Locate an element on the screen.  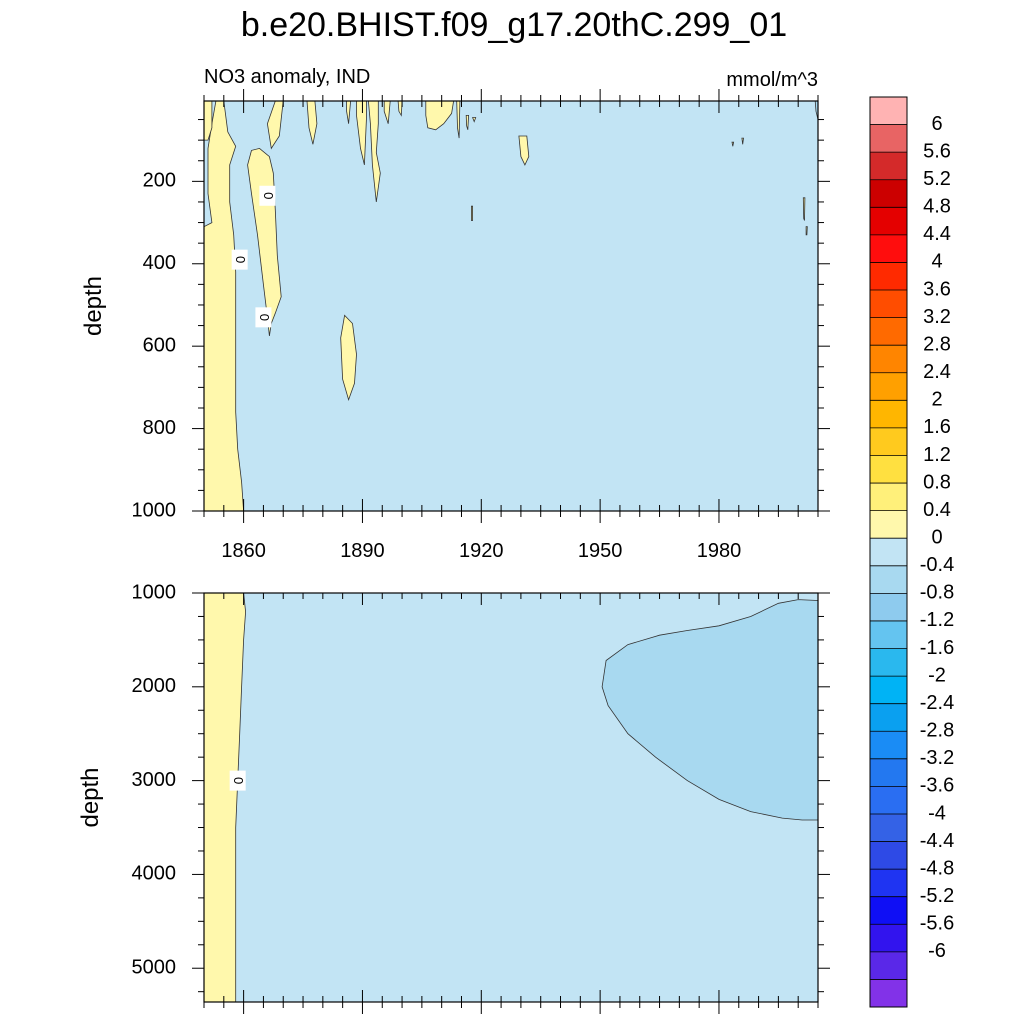
lower-y-tick-label: 2000 is located at coordinates (154, 686).